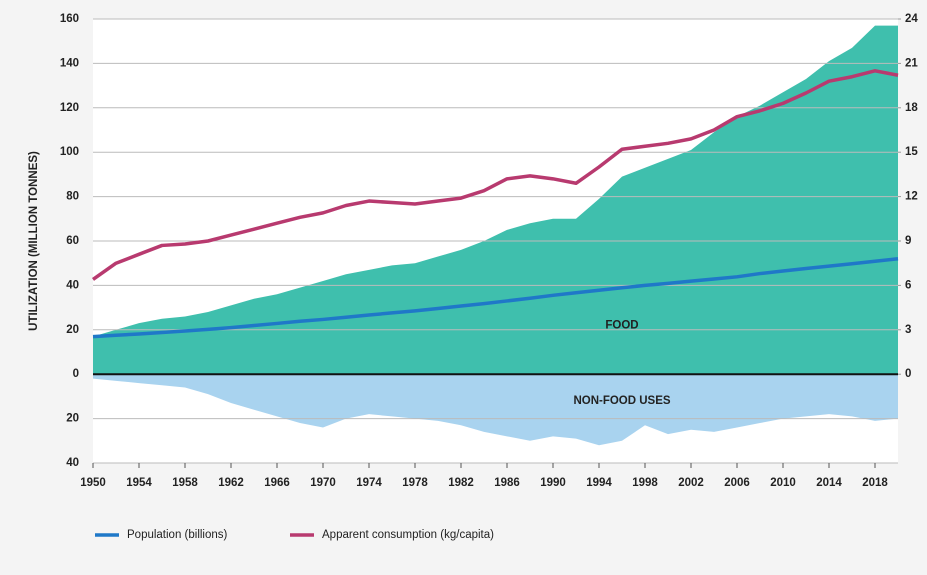 This screenshot has height=575, width=927. I want to click on x-tick-label: 1954, so click(139, 483).